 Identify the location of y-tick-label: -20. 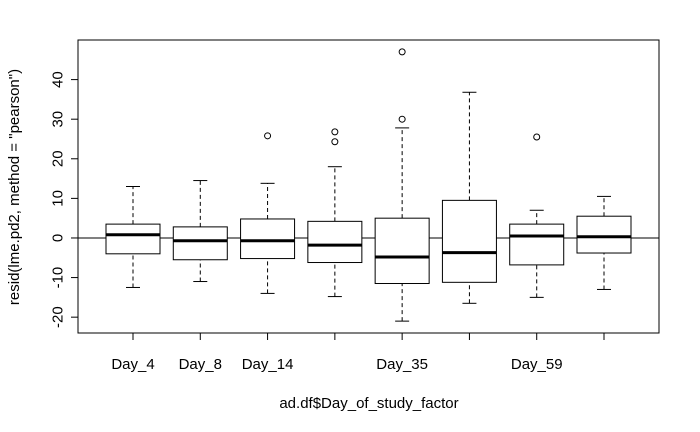
(58, 317).